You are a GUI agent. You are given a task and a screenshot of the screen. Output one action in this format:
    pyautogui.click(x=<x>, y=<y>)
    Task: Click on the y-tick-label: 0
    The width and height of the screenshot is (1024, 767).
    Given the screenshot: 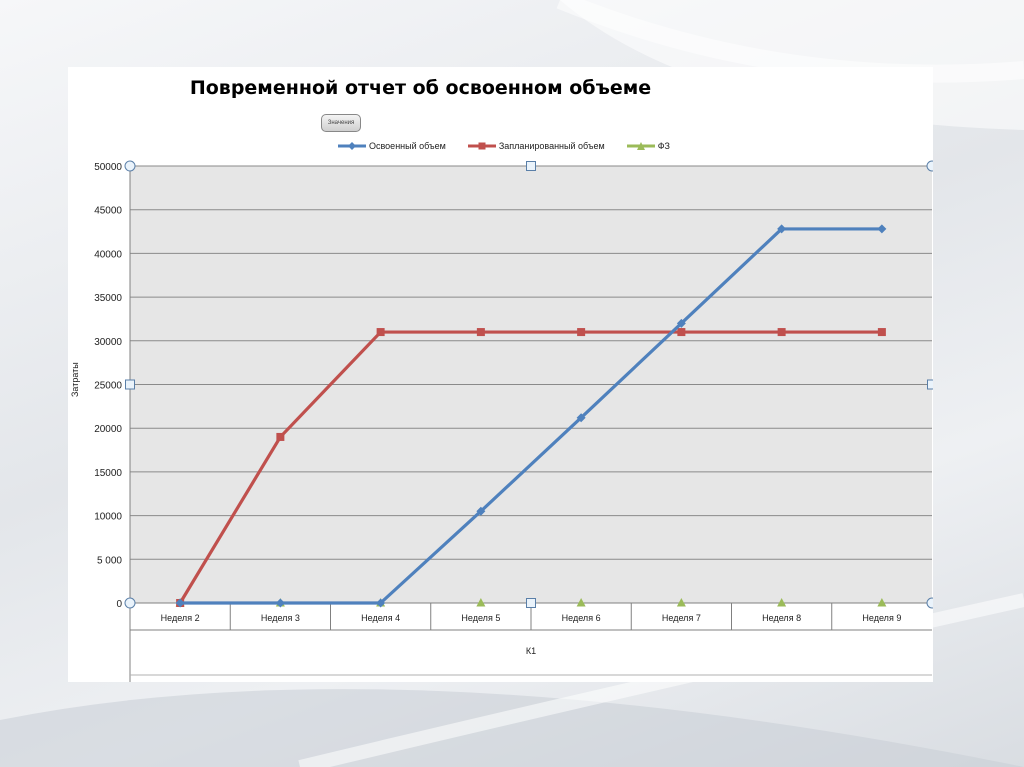 What is the action you would take?
    pyautogui.click(x=119, y=604)
    